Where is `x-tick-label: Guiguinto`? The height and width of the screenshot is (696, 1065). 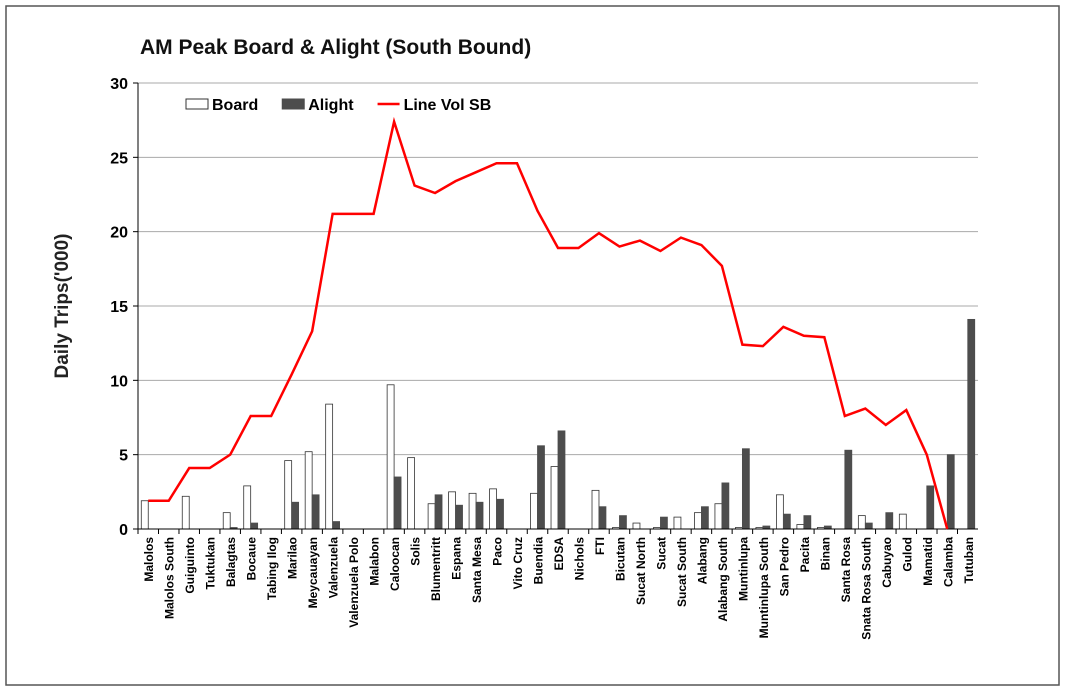 x-tick-label: Guiguinto is located at coordinates (190, 565).